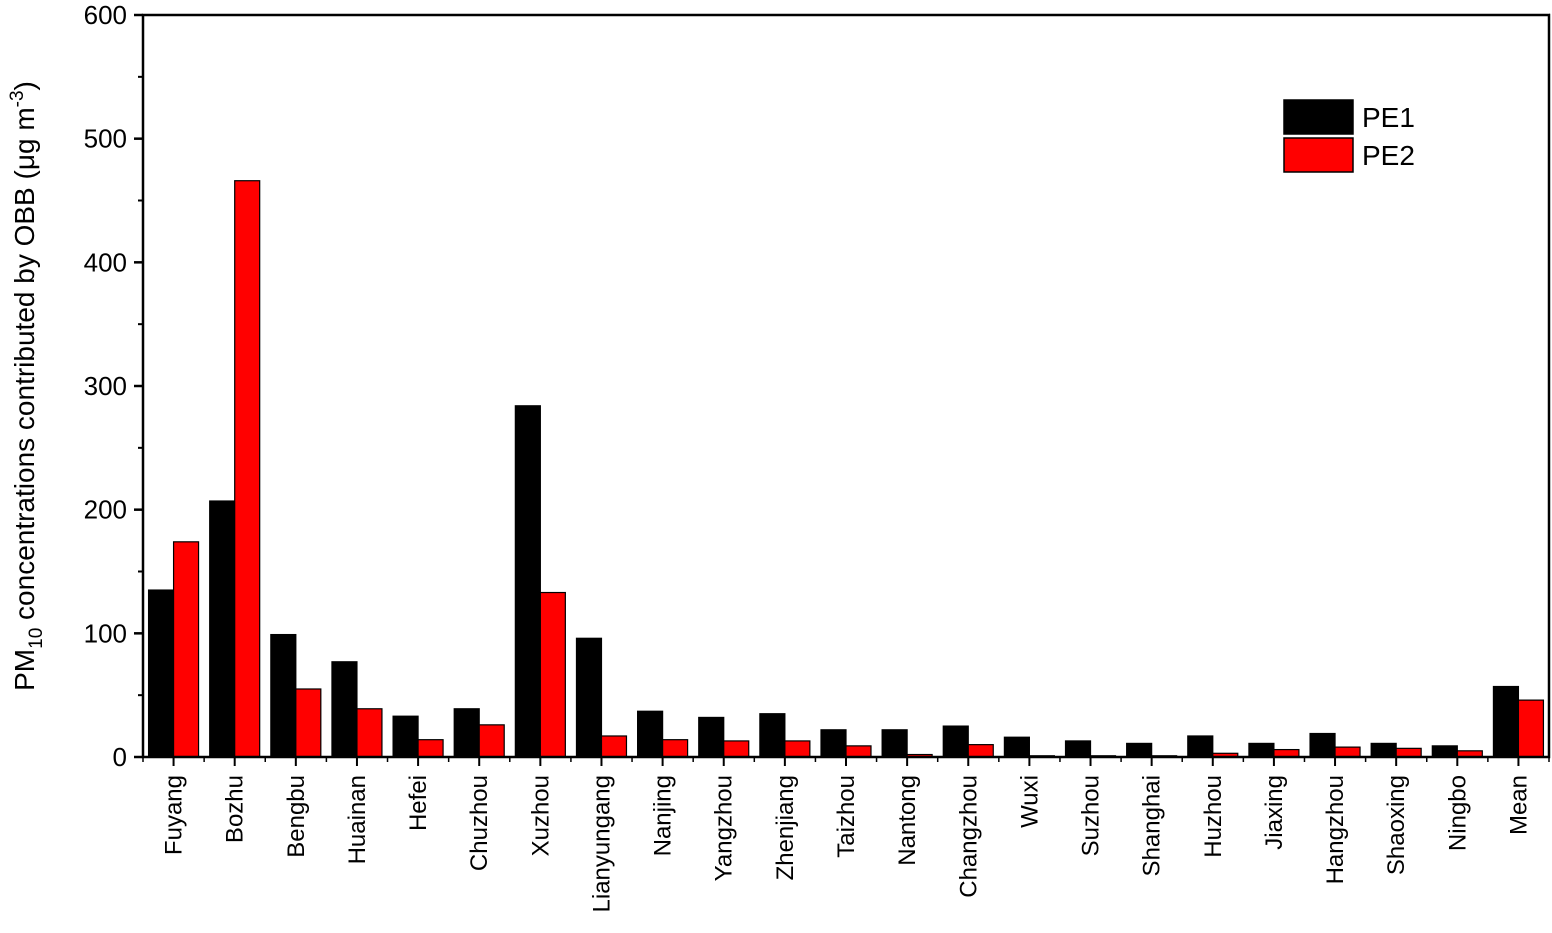  I want to click on x-tick-label: Mean, so click(1518, 805).